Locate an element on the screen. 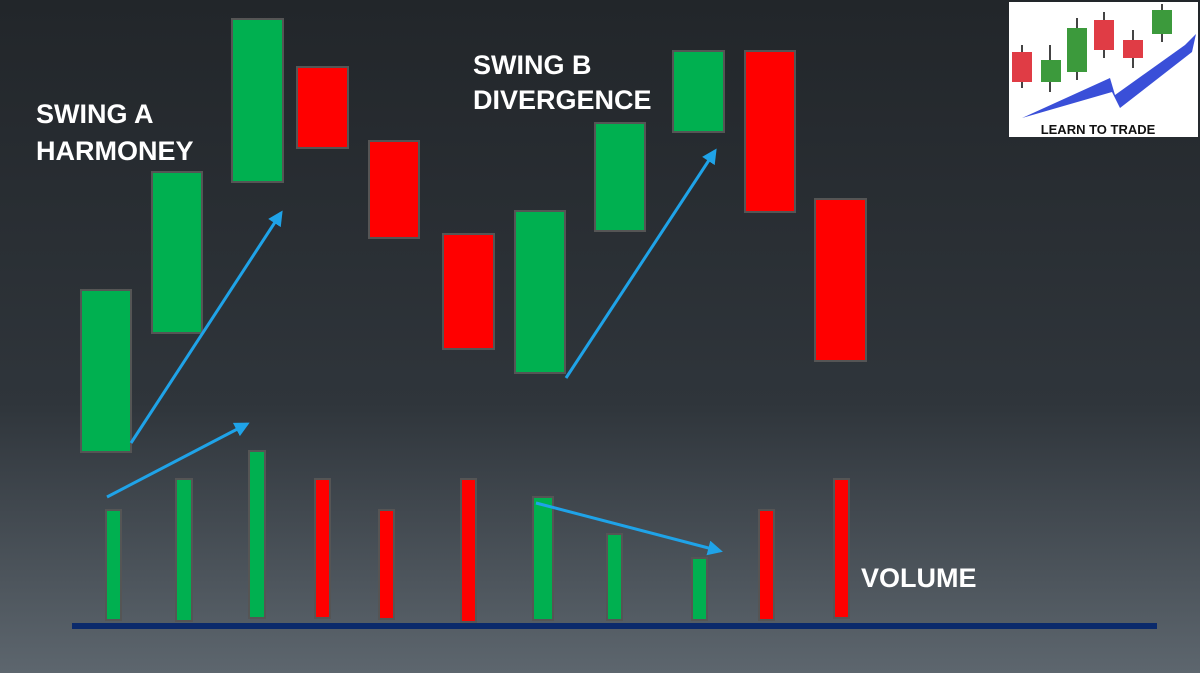  label-swing-a-1: SWING A is located at coordinates (95, 114).